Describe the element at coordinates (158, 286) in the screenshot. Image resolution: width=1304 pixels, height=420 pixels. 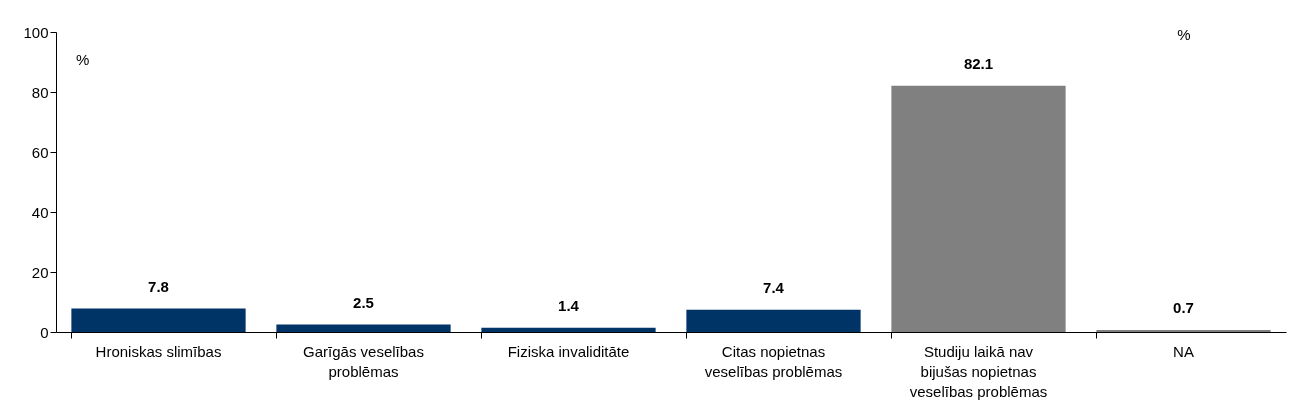
I see `data-label: 7.8` at that location.